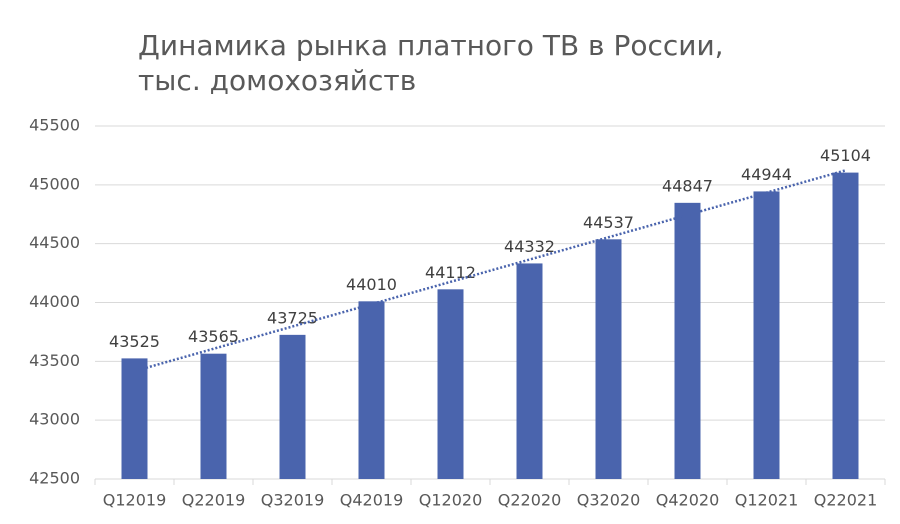 The width and height of the screenshot is (900, 524). Describe the element at coordinates (54, 183) in the screenshot. I see `y-tick-label: 45000` at that location.